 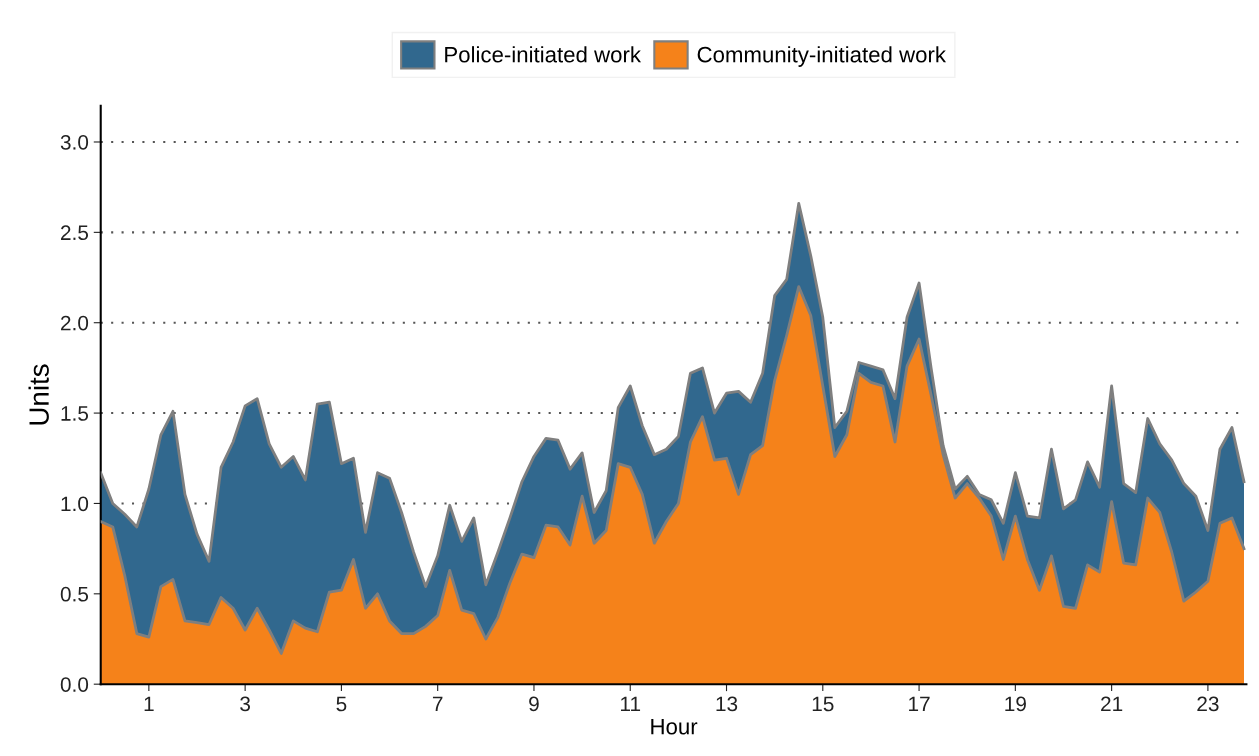 What do you see at coordinates (631, 704) in the screenshot?
I see `x-tick-label: 11` at bounding box center [631, 704].